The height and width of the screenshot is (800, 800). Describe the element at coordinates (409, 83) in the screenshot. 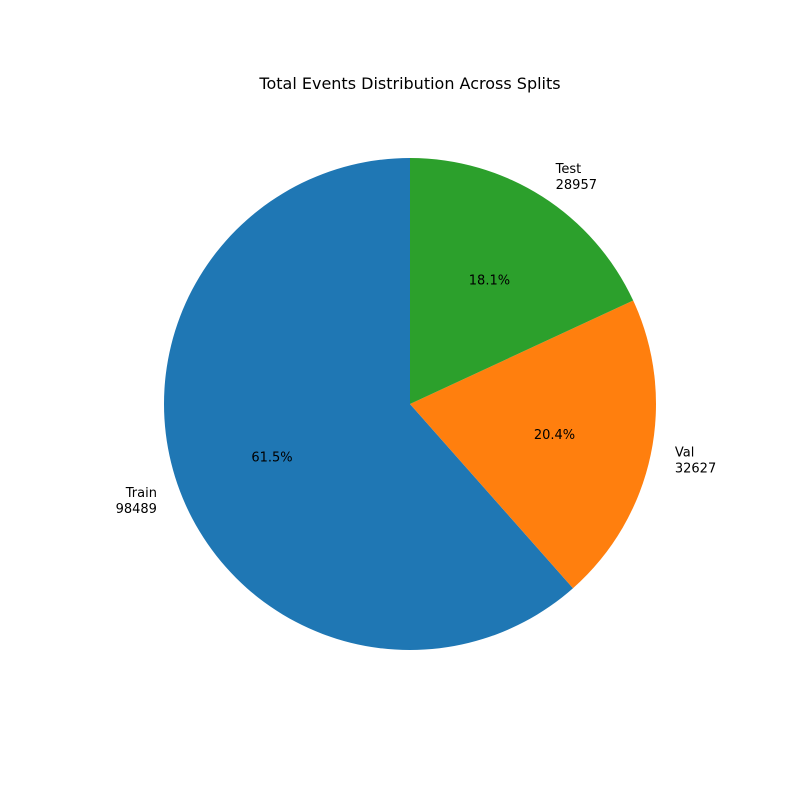

I see `chart-title: Total Events Distribution Across Splits` at that location.